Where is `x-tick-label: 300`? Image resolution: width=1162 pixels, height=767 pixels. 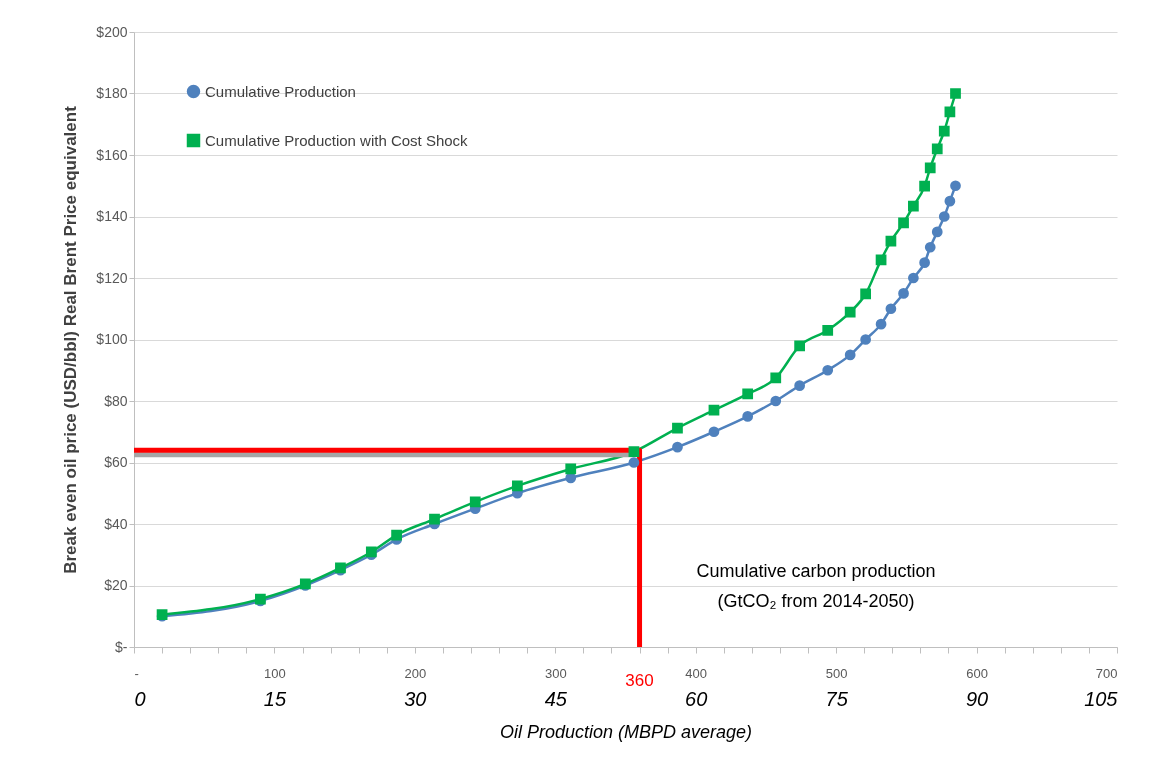
x-tick-label: 300 is located at coordinates (555, 673).